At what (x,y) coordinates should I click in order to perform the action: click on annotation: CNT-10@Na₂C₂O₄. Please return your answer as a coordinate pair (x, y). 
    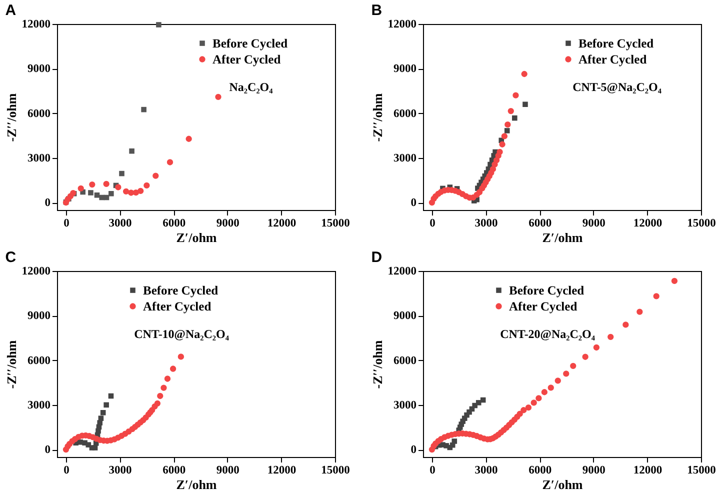
    Looking at the image, I should click on (182, 334).